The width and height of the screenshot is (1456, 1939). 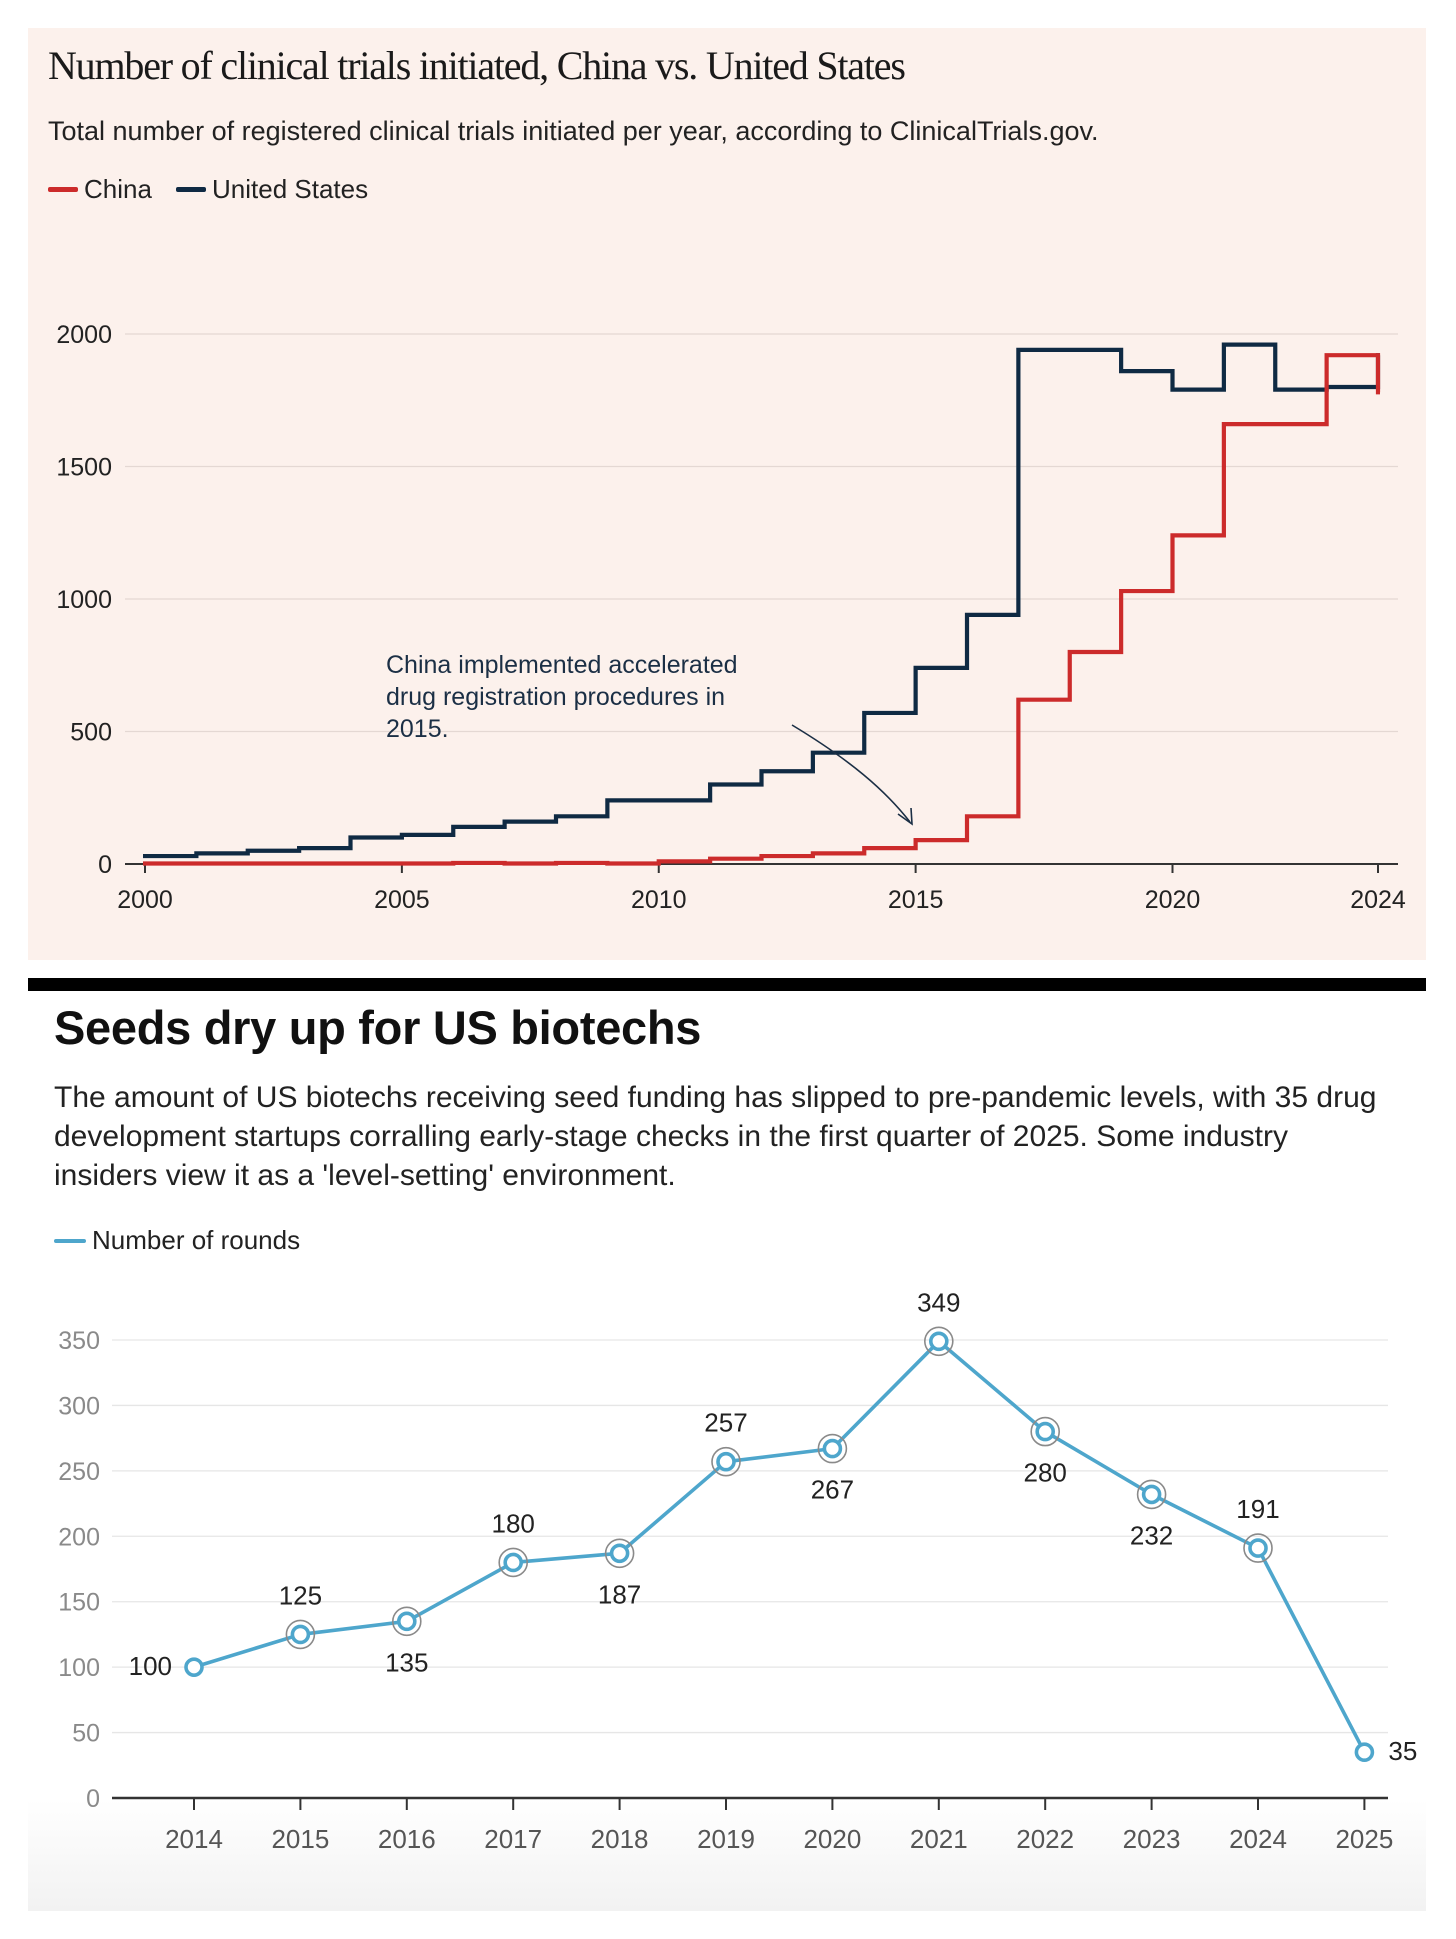 I want to click on data-point-2024, so click(x=1258, y=1548).